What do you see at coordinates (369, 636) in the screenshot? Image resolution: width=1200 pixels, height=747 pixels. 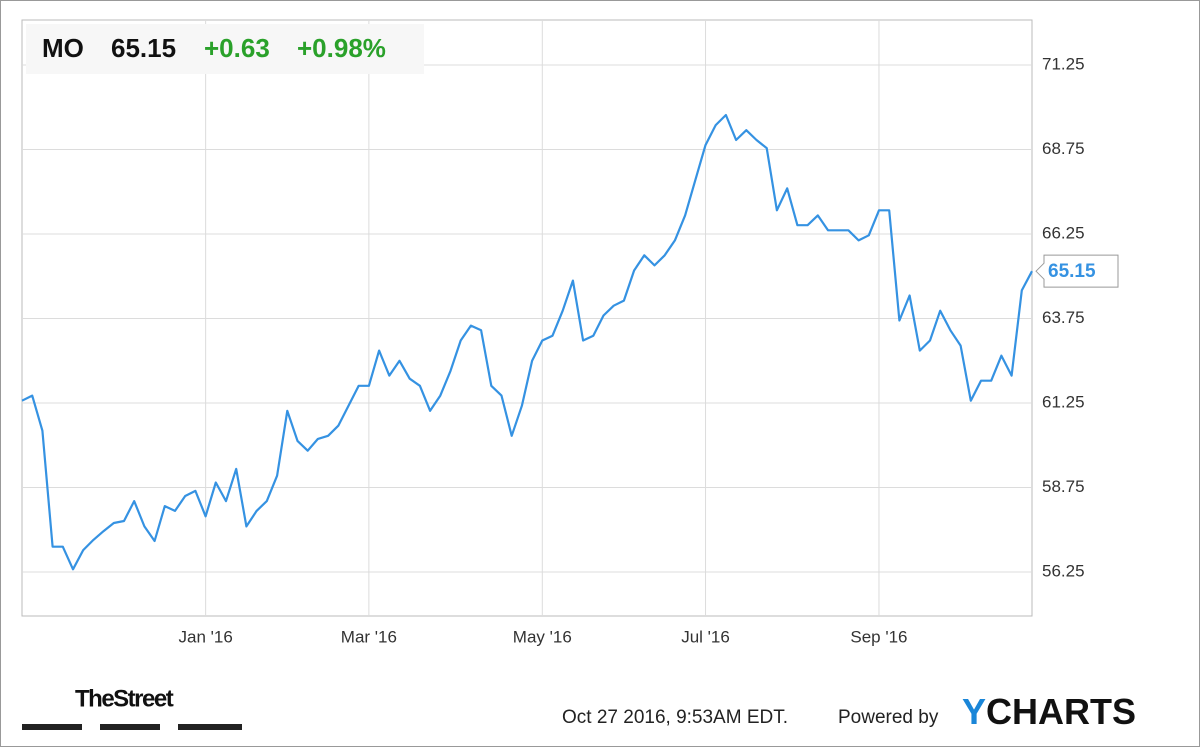 I see `x-tick-label: Mar '16` at bounding box center [369, 636].